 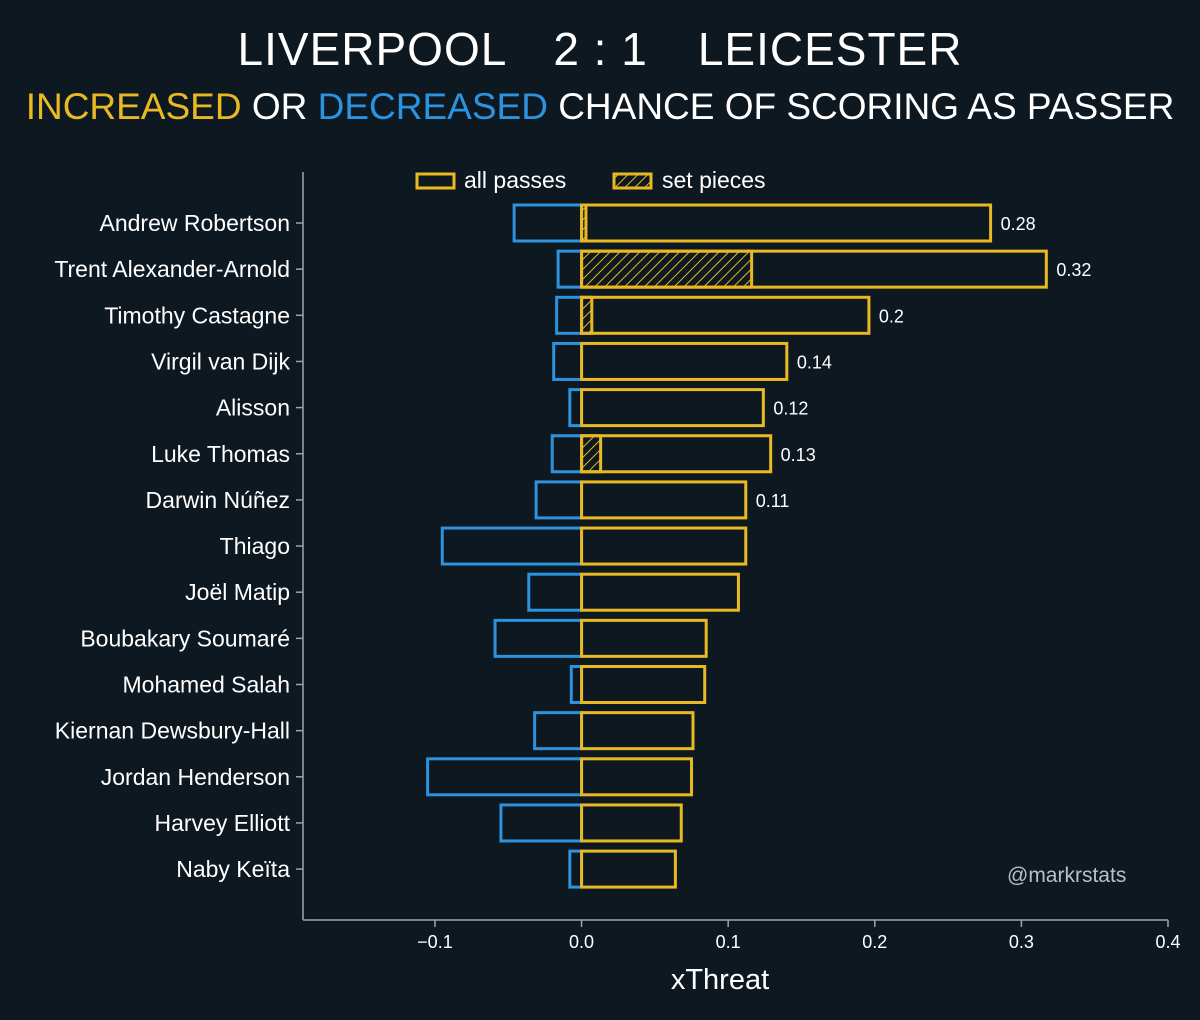 I want to click on home-team-name: LIVERPOOL, so click(x=372, y=49).